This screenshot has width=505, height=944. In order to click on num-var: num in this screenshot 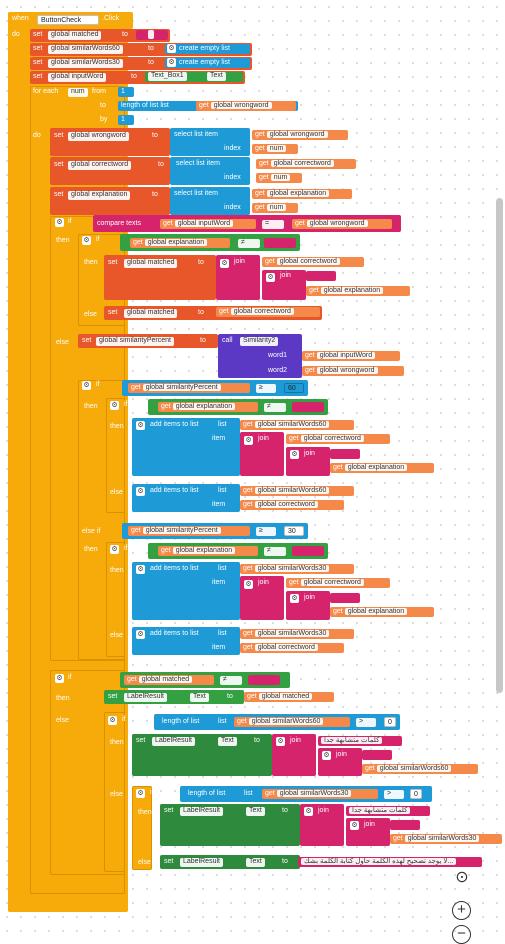, I will do `click(78, 92)`.